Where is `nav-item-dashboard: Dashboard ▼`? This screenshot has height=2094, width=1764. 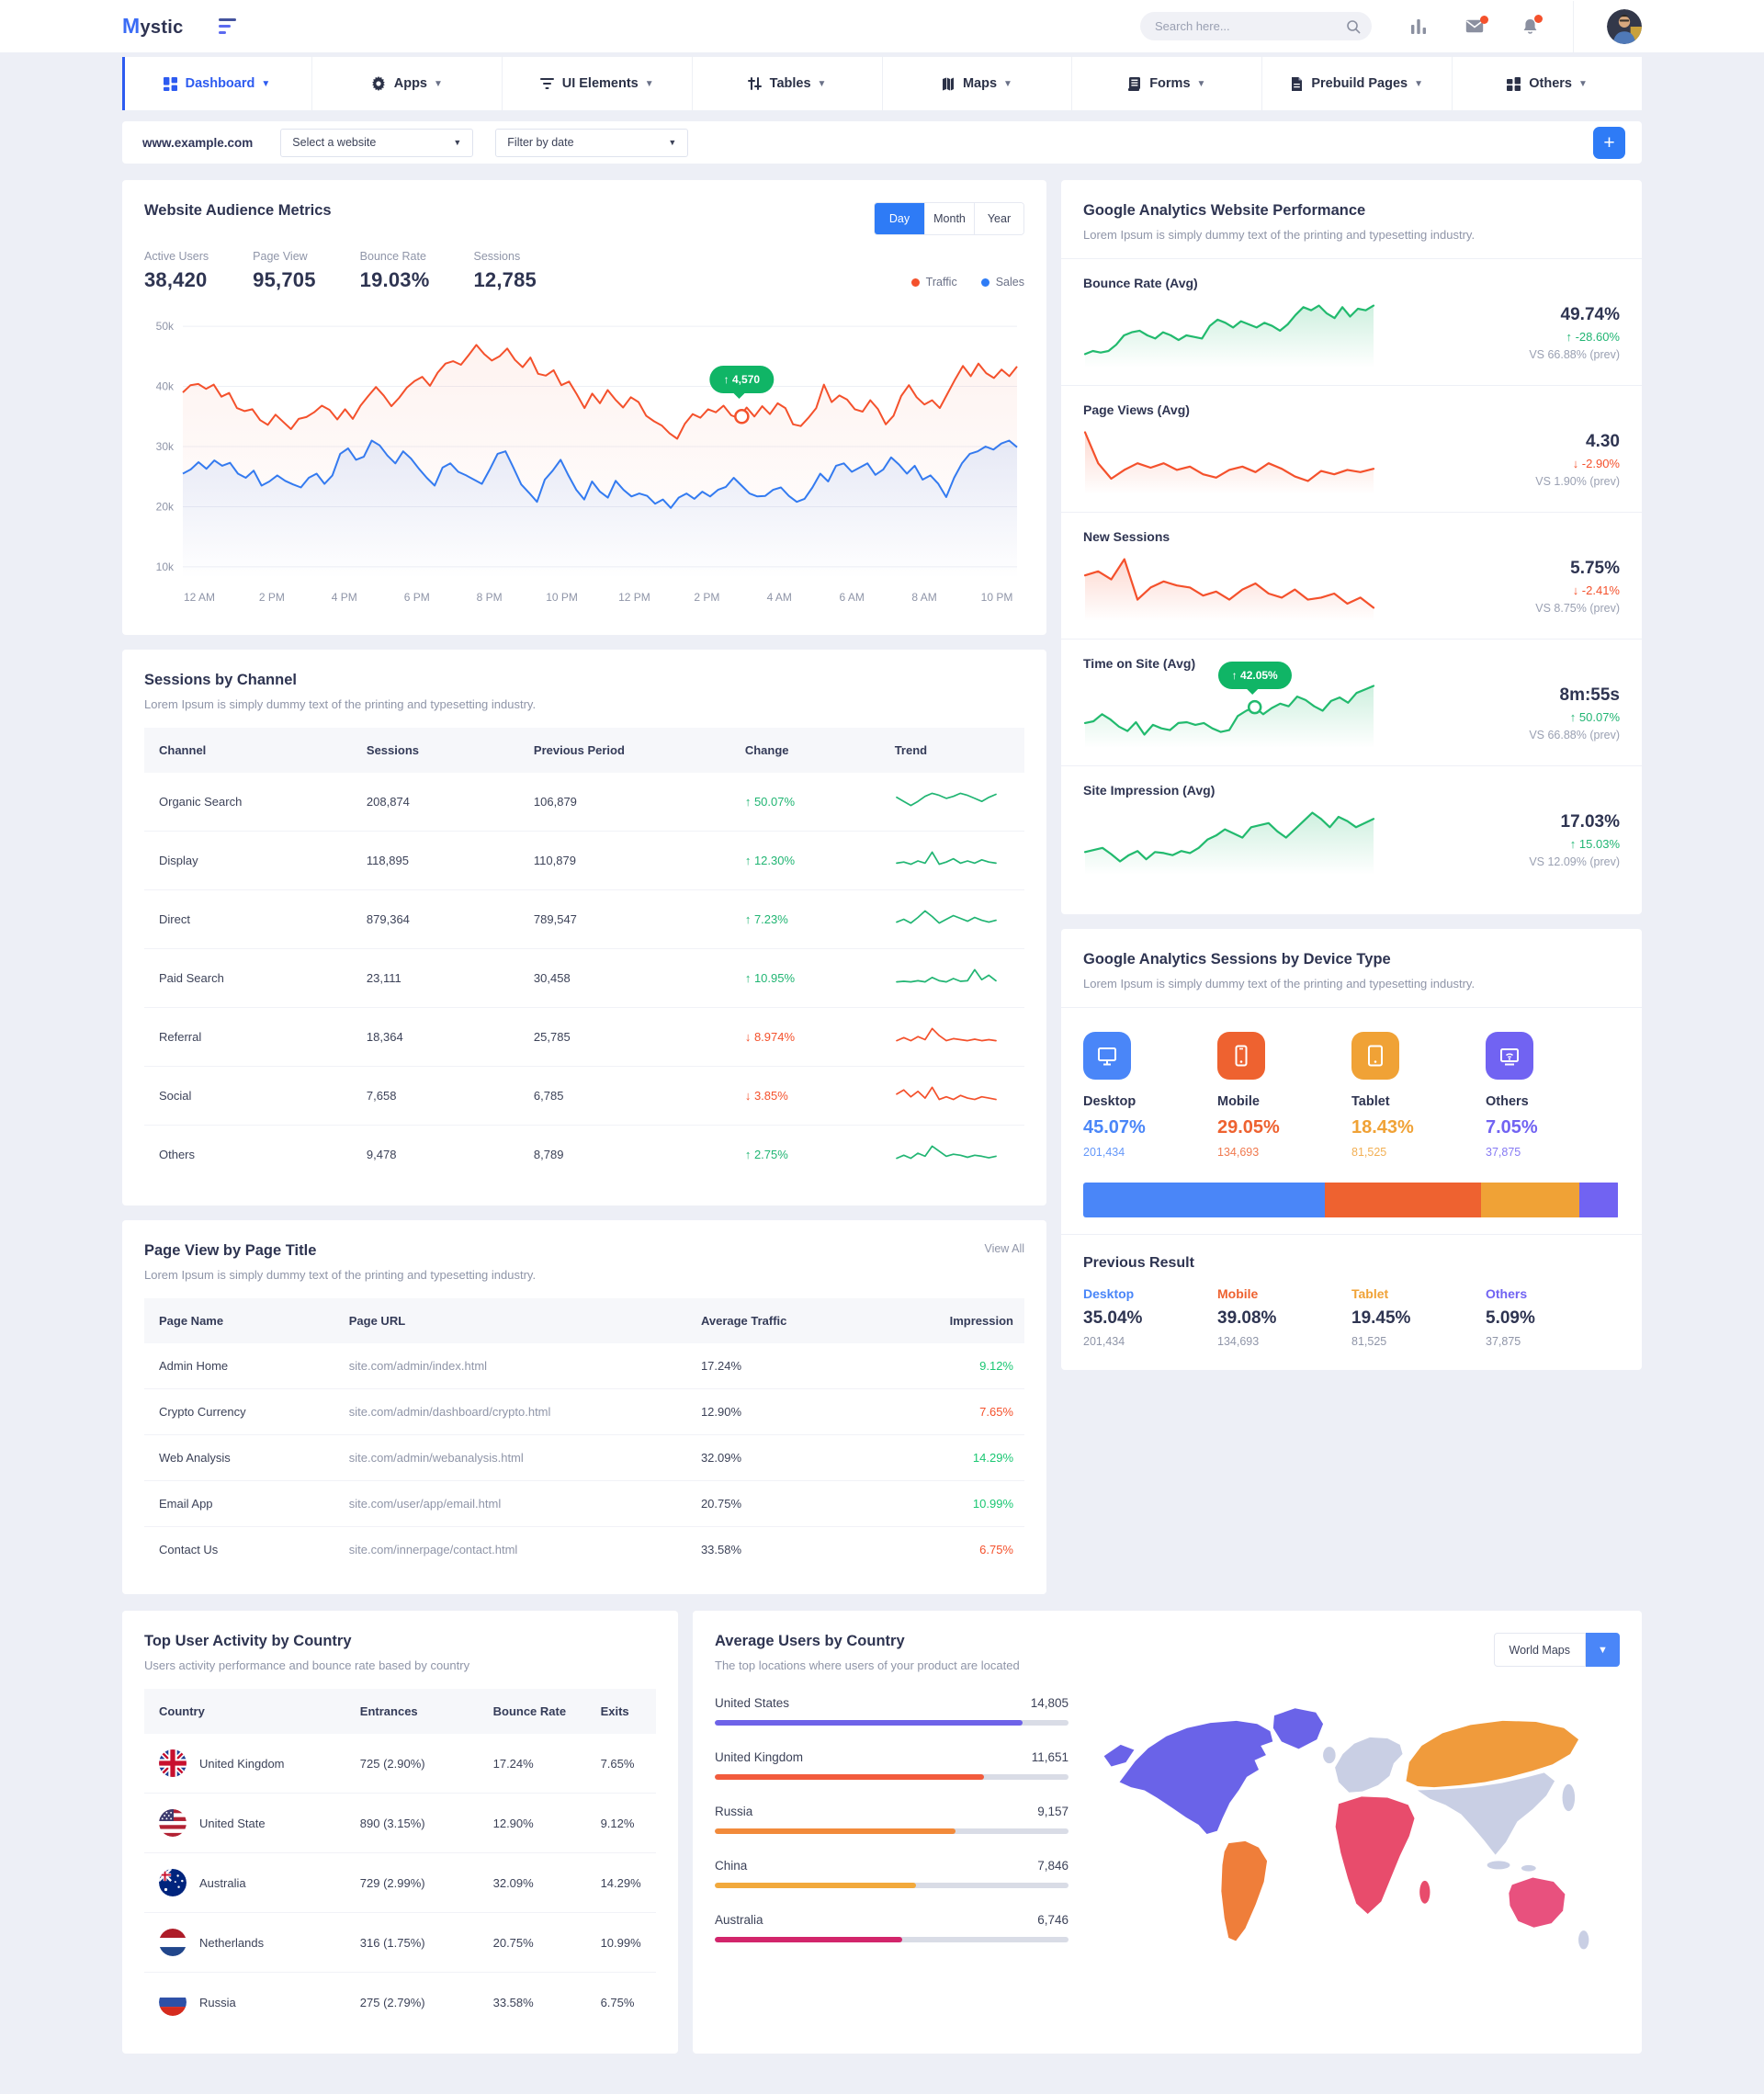 nav-item-dashboard: Dashboard ▼ is located at coordinates (217, 83).